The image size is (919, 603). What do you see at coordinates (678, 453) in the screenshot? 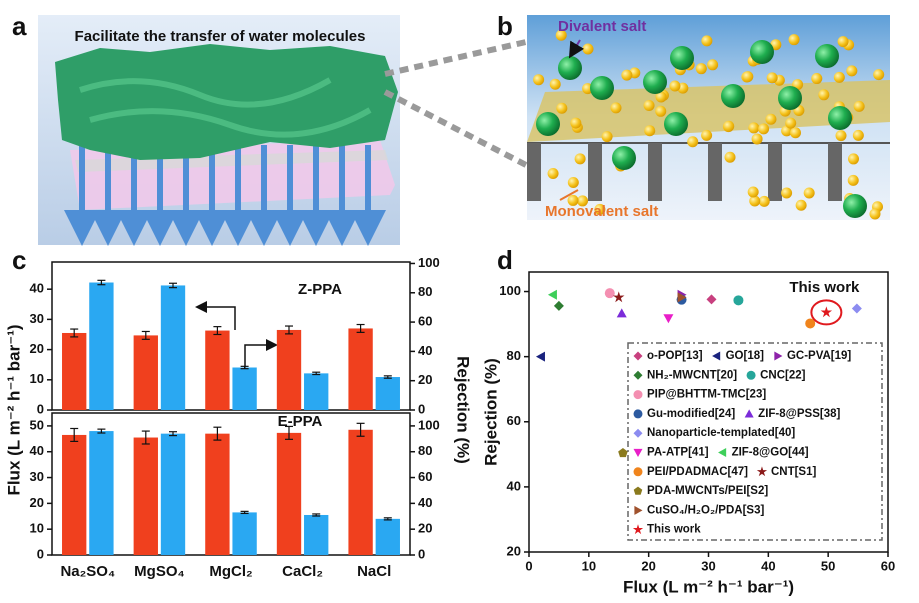
I see `legend-label: PA-ATP[41]` at bounding box center [678, 453].